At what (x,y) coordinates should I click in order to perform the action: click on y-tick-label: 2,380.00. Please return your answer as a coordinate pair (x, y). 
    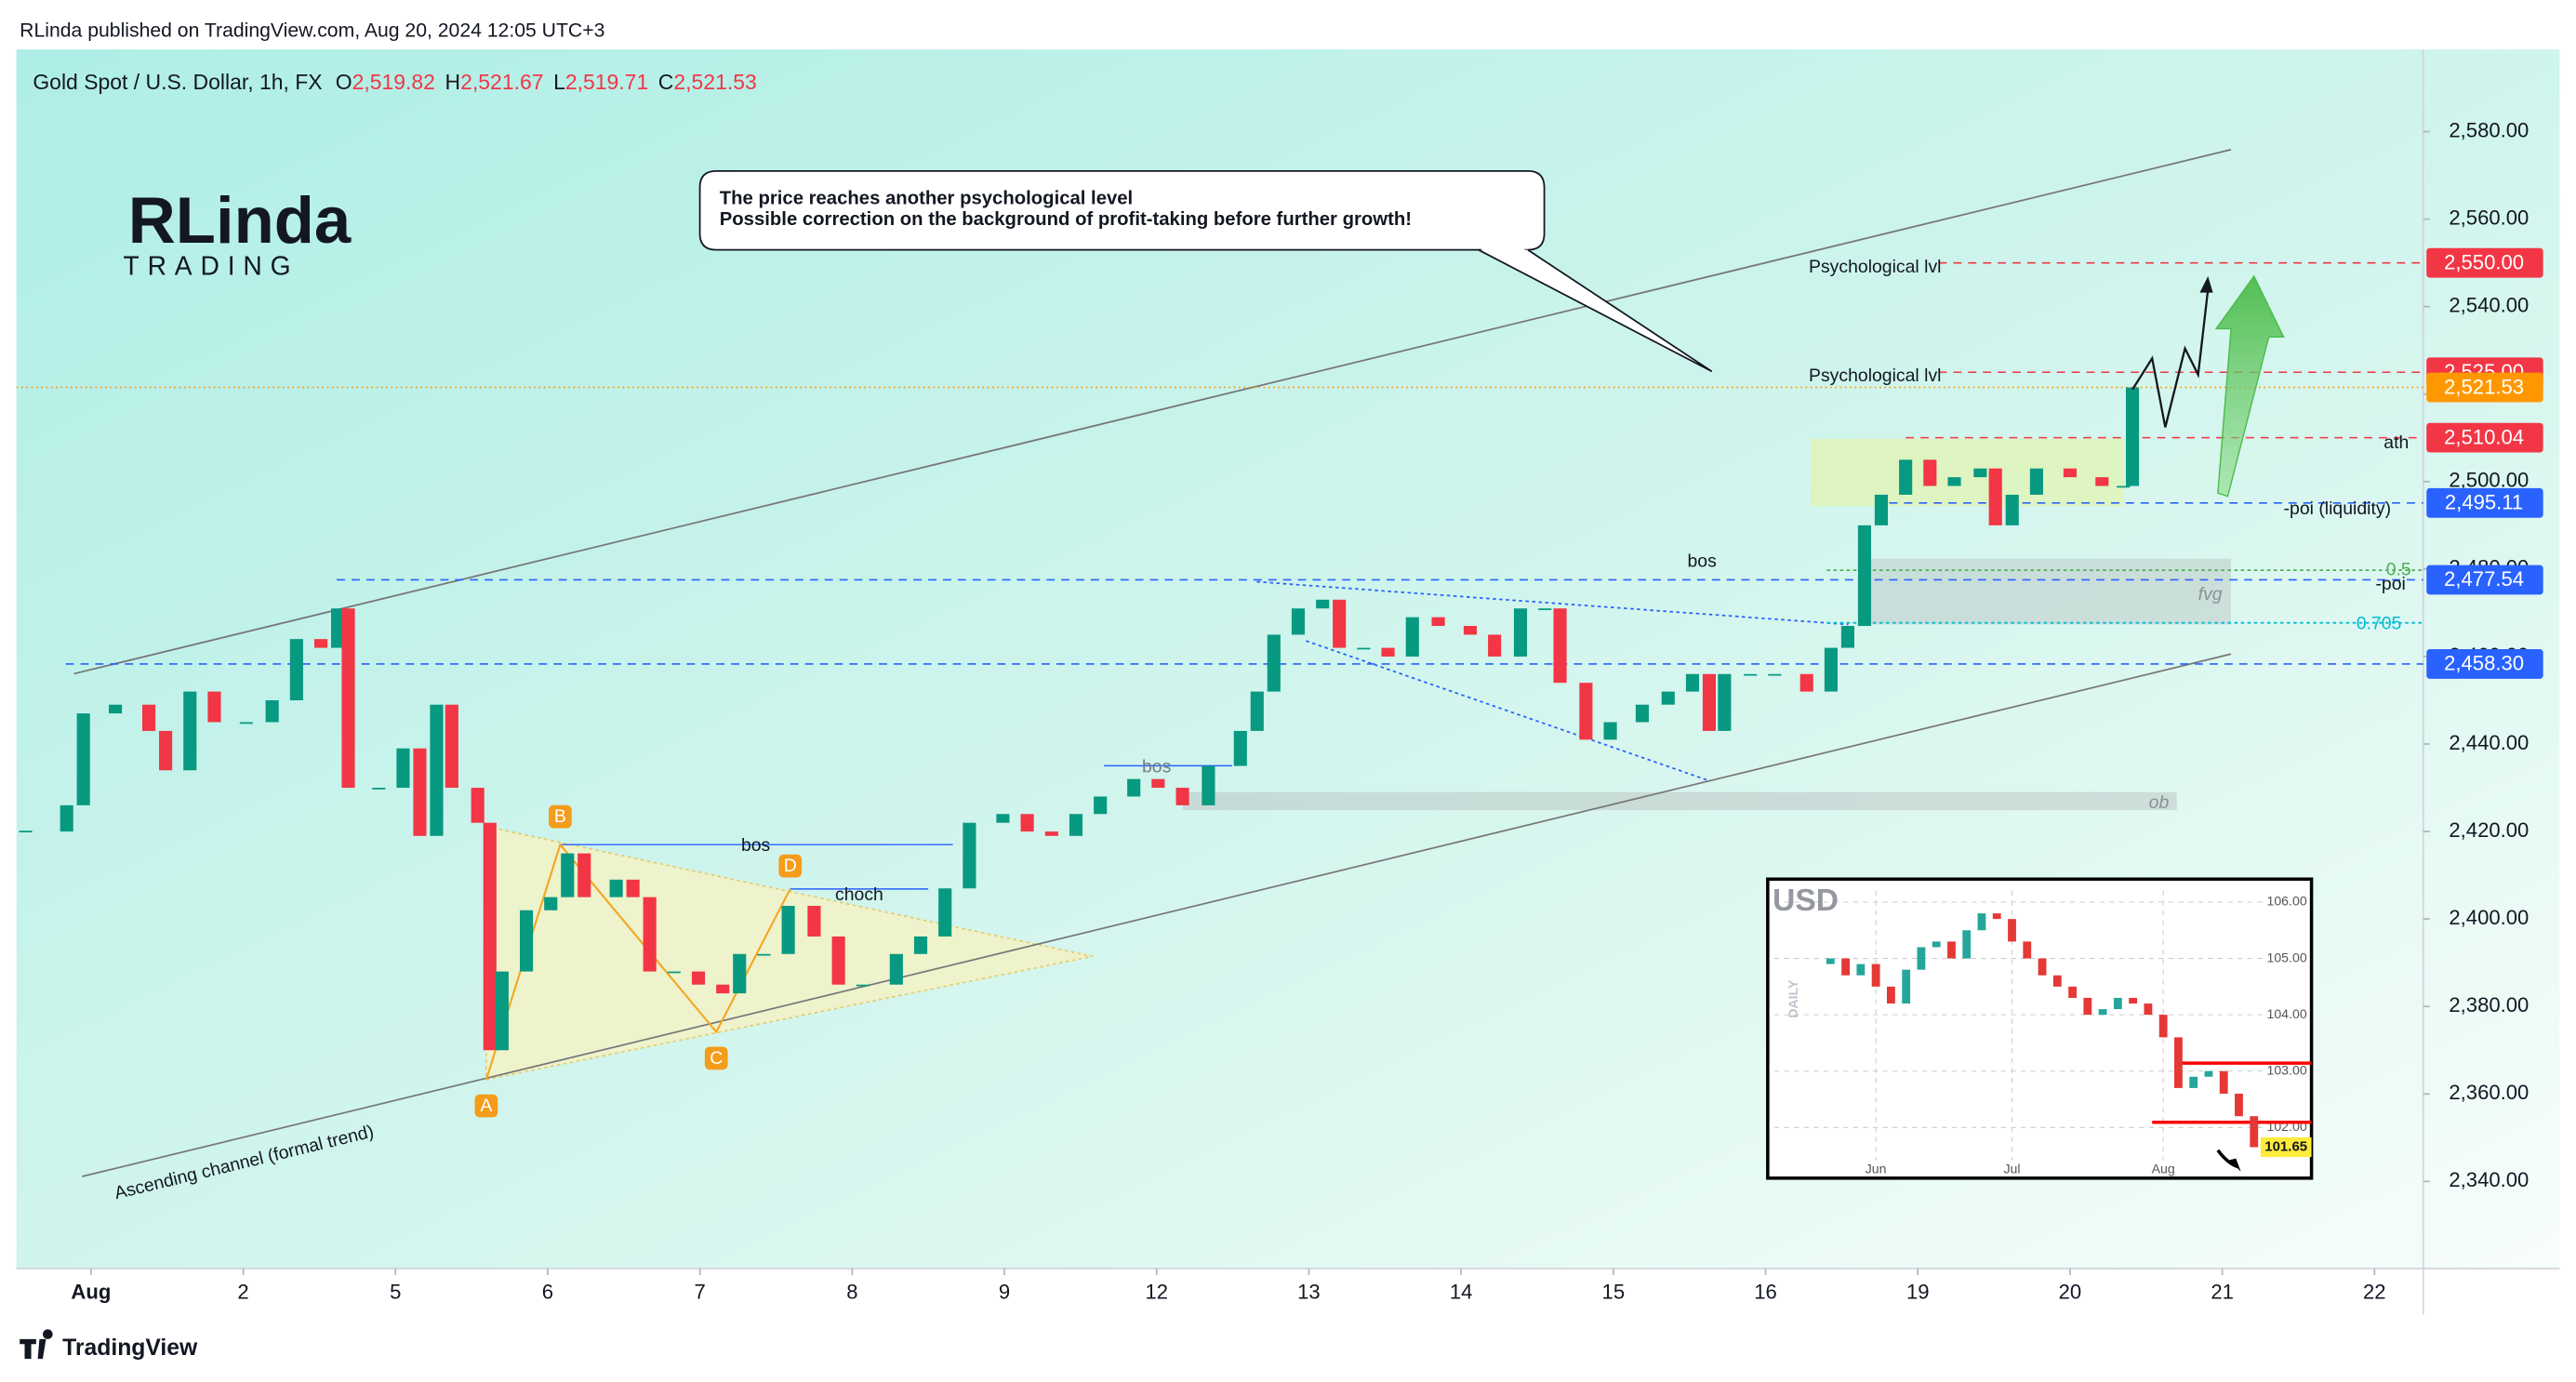
    Looking at the image, I should click on (2489, 1005).